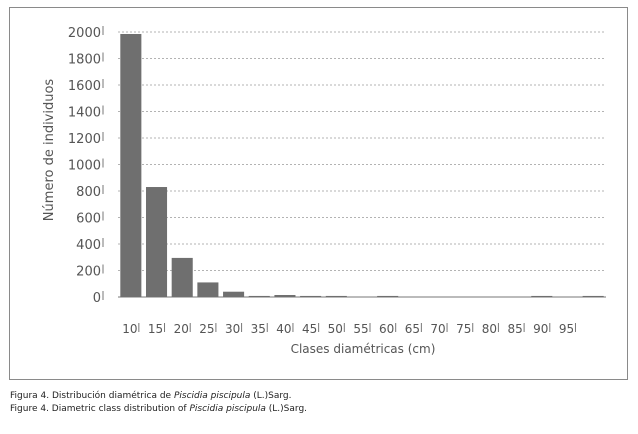 Image resolution: width=638 pixels, height=434 pixels. Describe the element at coordinates (463, 329) in the screenshot. I see `x-tick-label: 75` at that location.